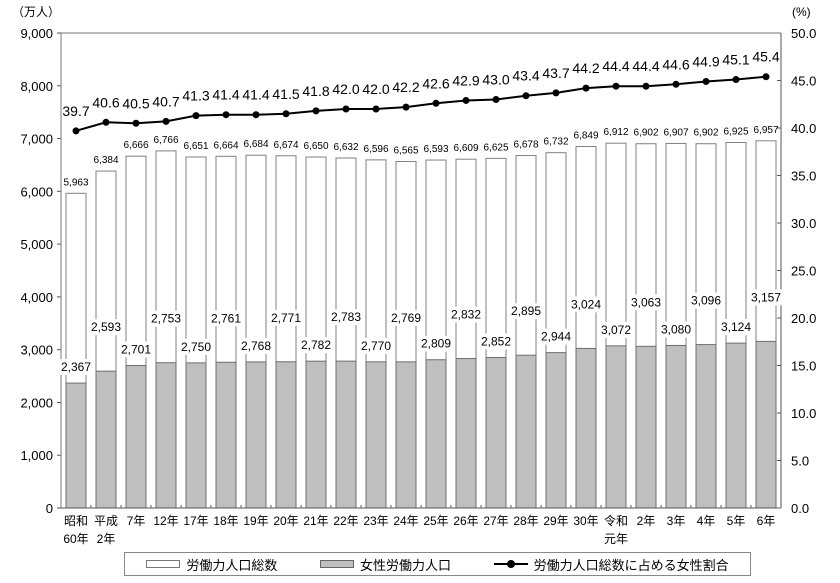 The image size is (840, 583). I want to click on ratio-value-label: 40.7, so click(165, 101).